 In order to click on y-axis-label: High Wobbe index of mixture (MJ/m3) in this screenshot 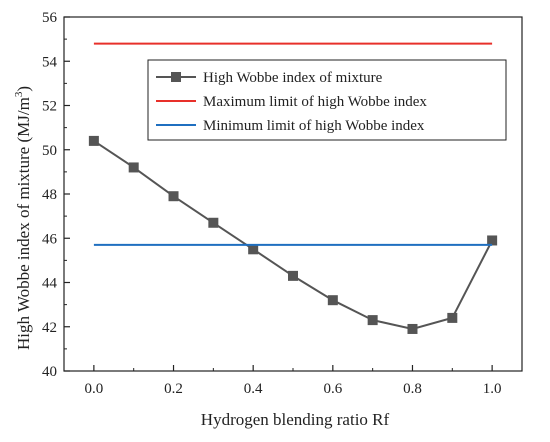, I will do `click(23, 218)`.